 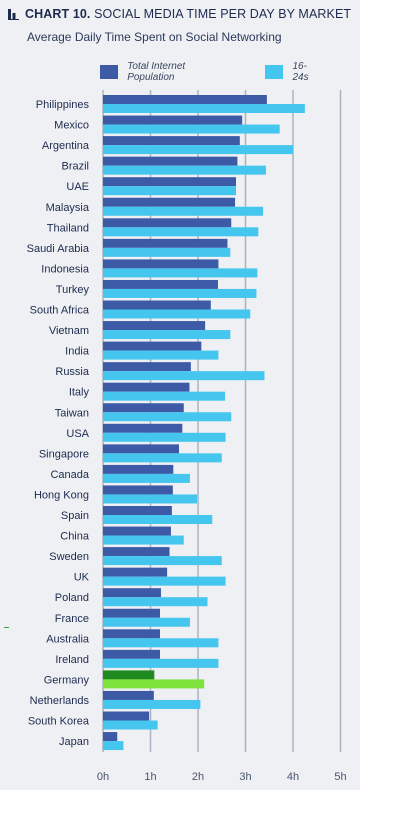 I want to click on legend-item-total: Total Internet Population, so click(x=162, y=72).